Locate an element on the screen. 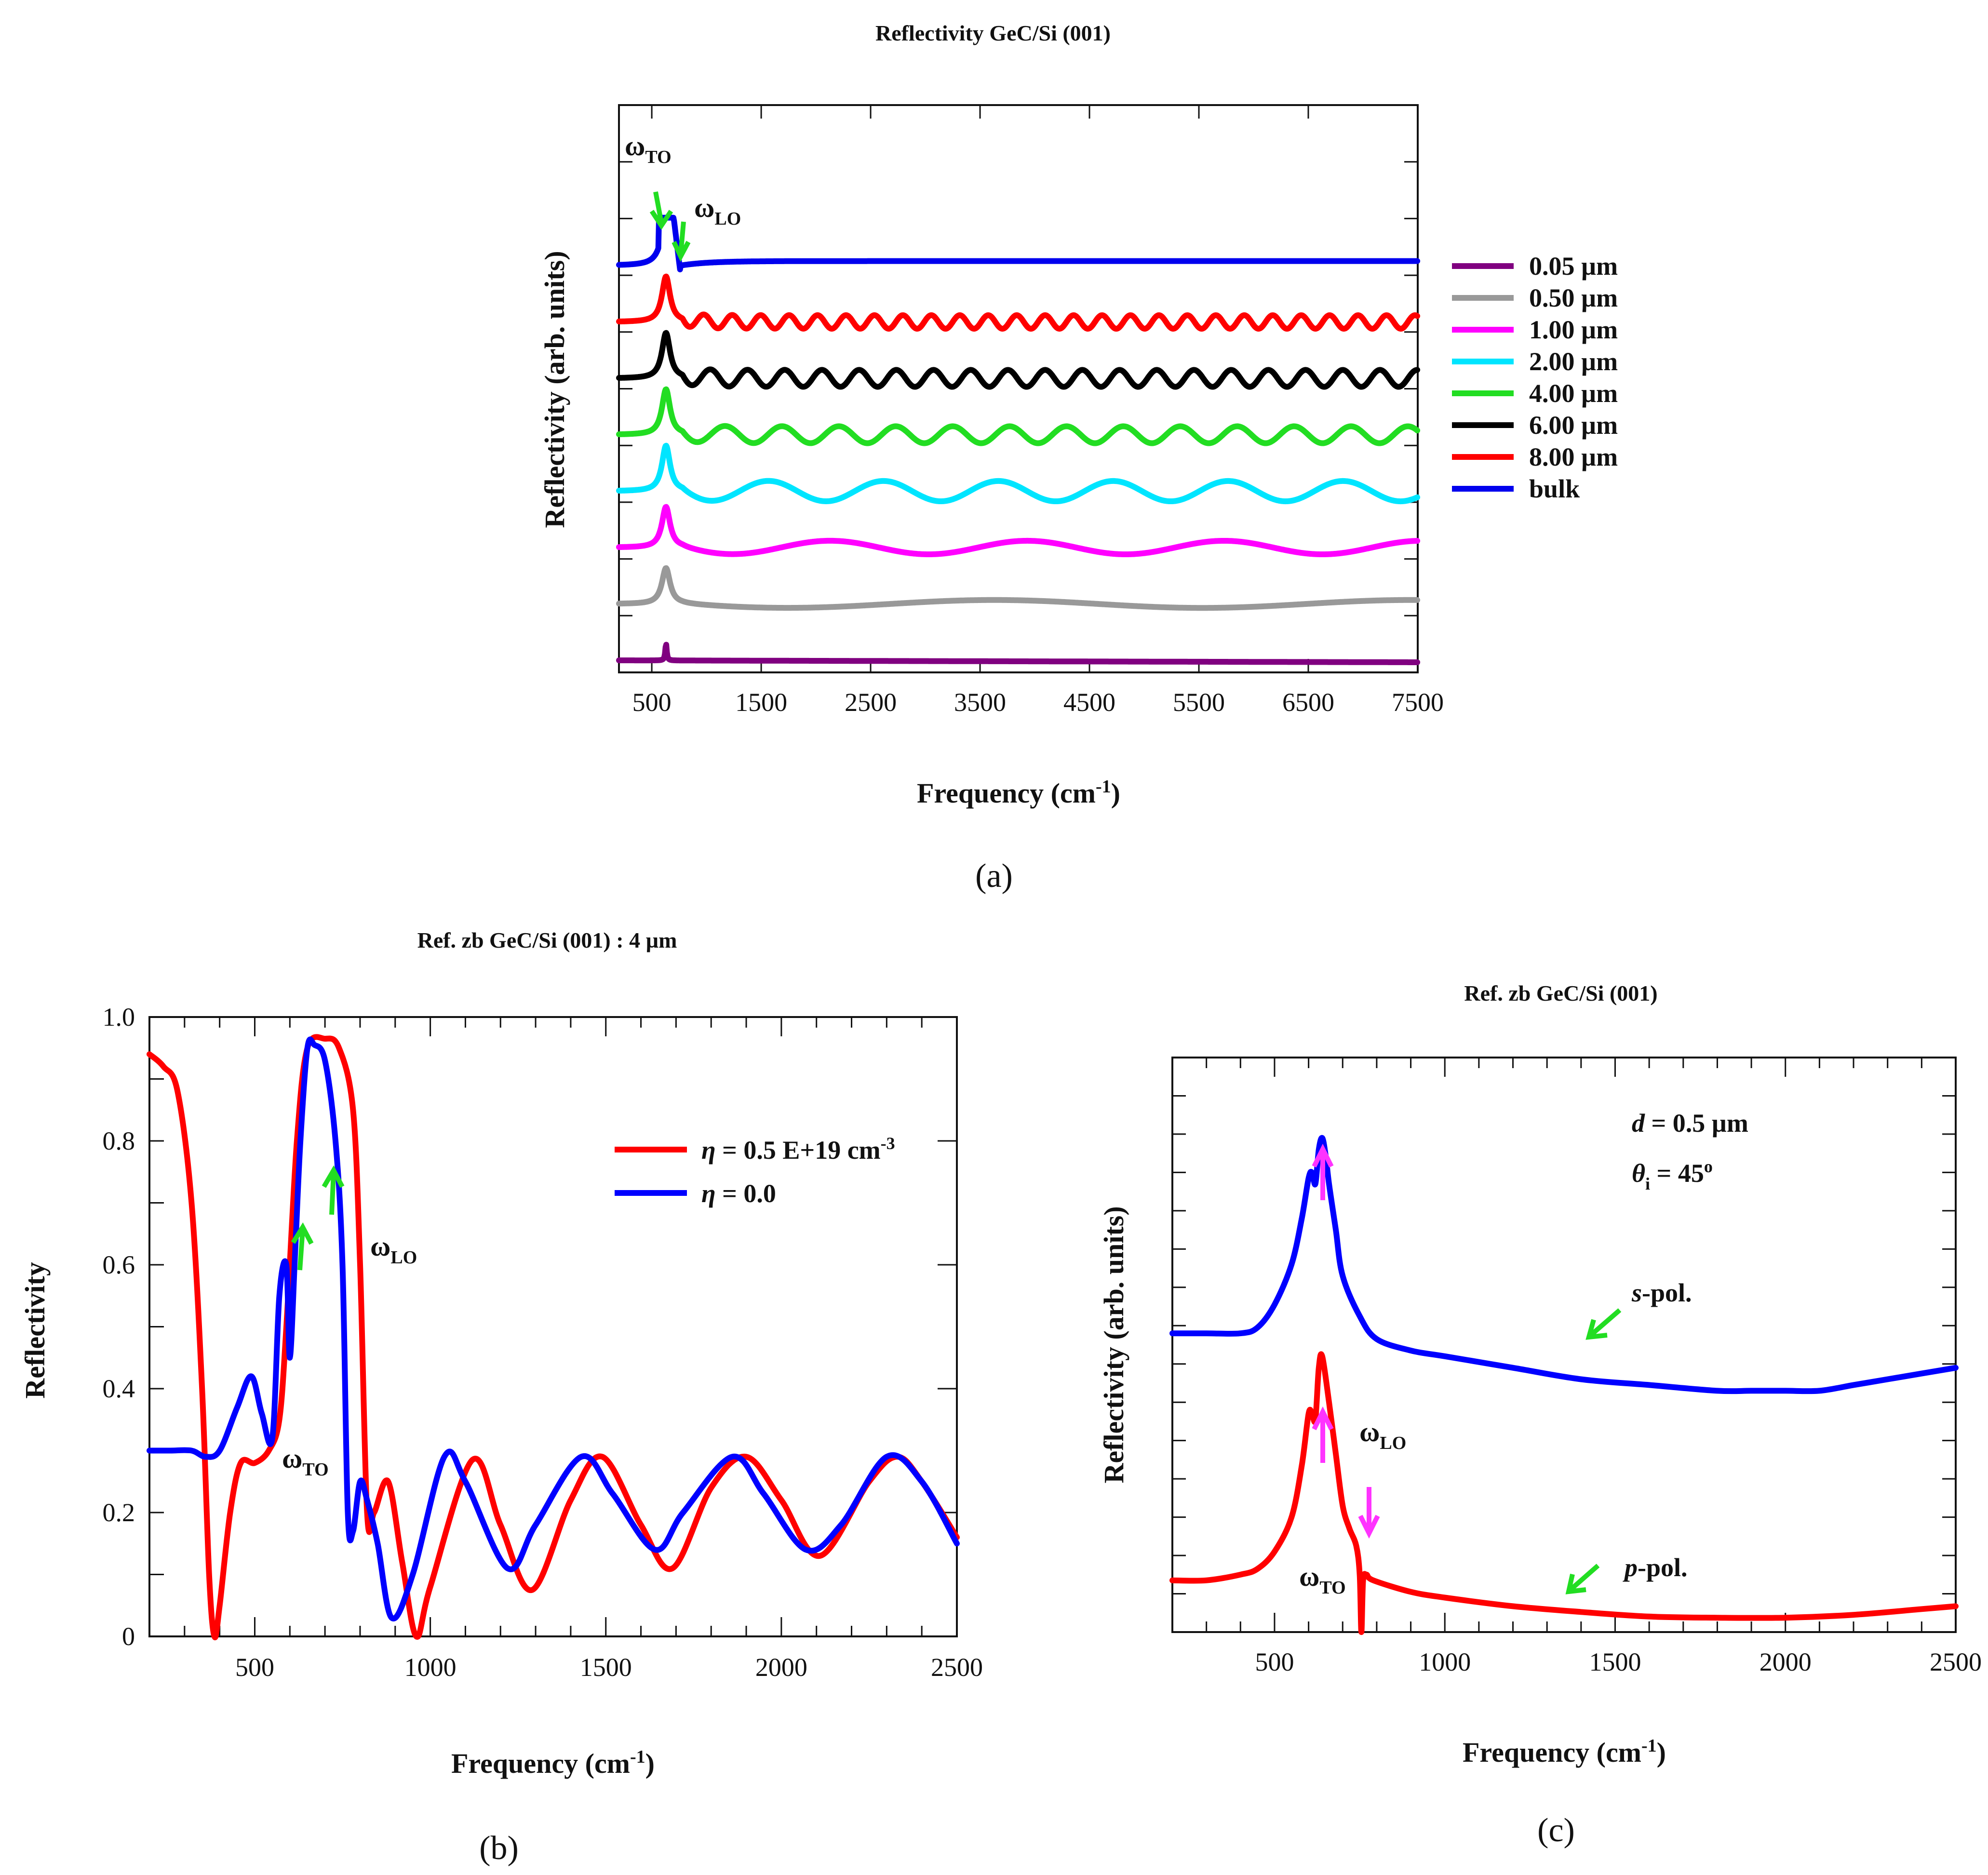  panel-b-xtick-label: 2000 is located at coordinates (781, 1668).